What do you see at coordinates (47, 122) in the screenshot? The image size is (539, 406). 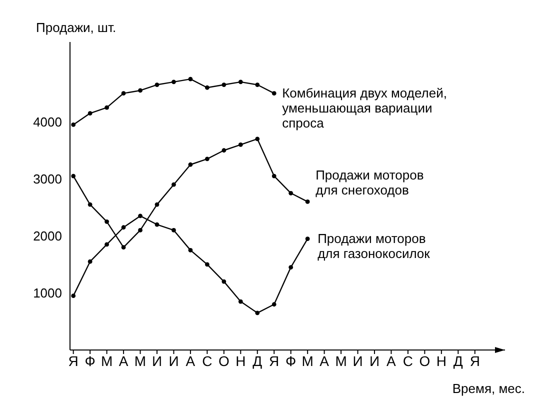 I see `y-tick-label: 4000` at bounding box center [47, 122].